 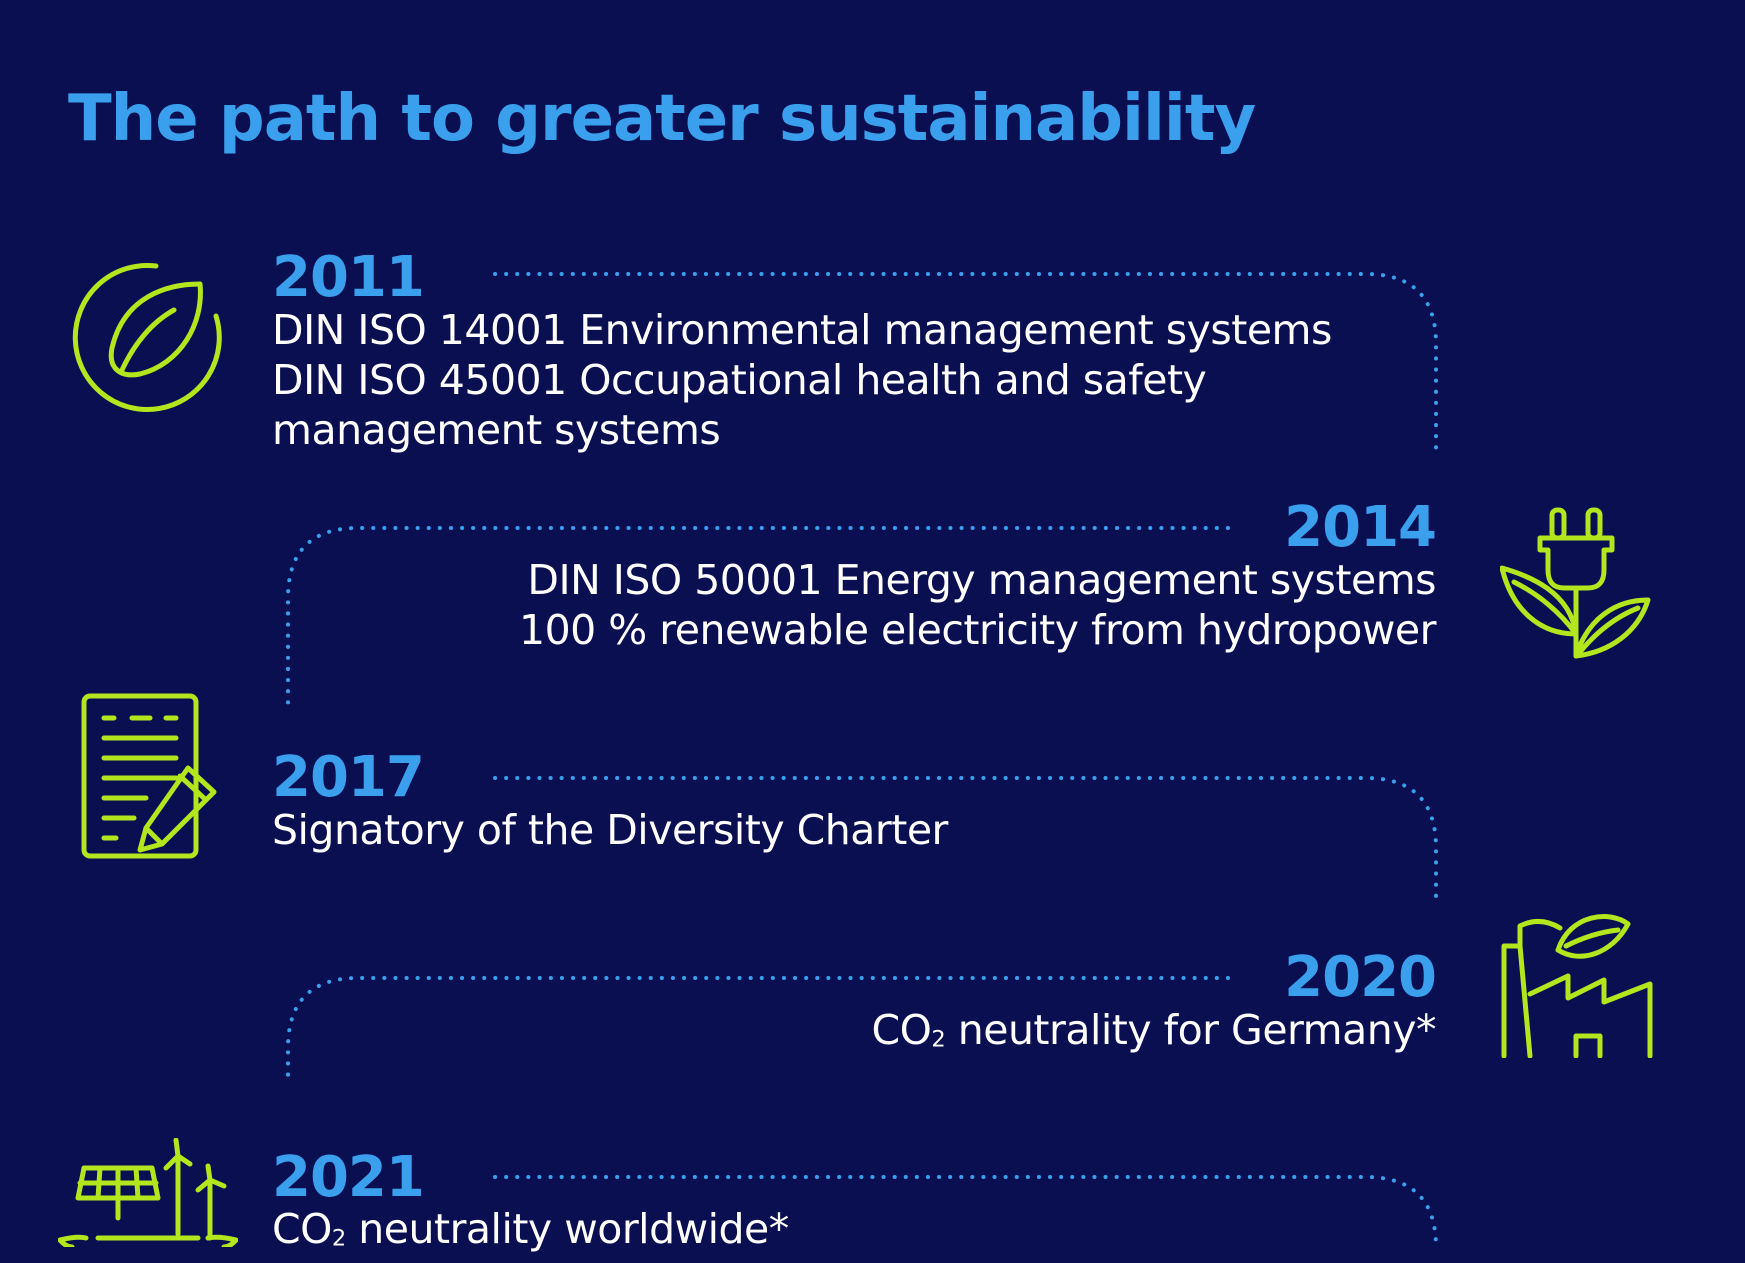 What do you see at coordinates (496, 430) in the screenshot?
I see `milestone-2011-line-3: management systems` at bounding box center [496, 430].